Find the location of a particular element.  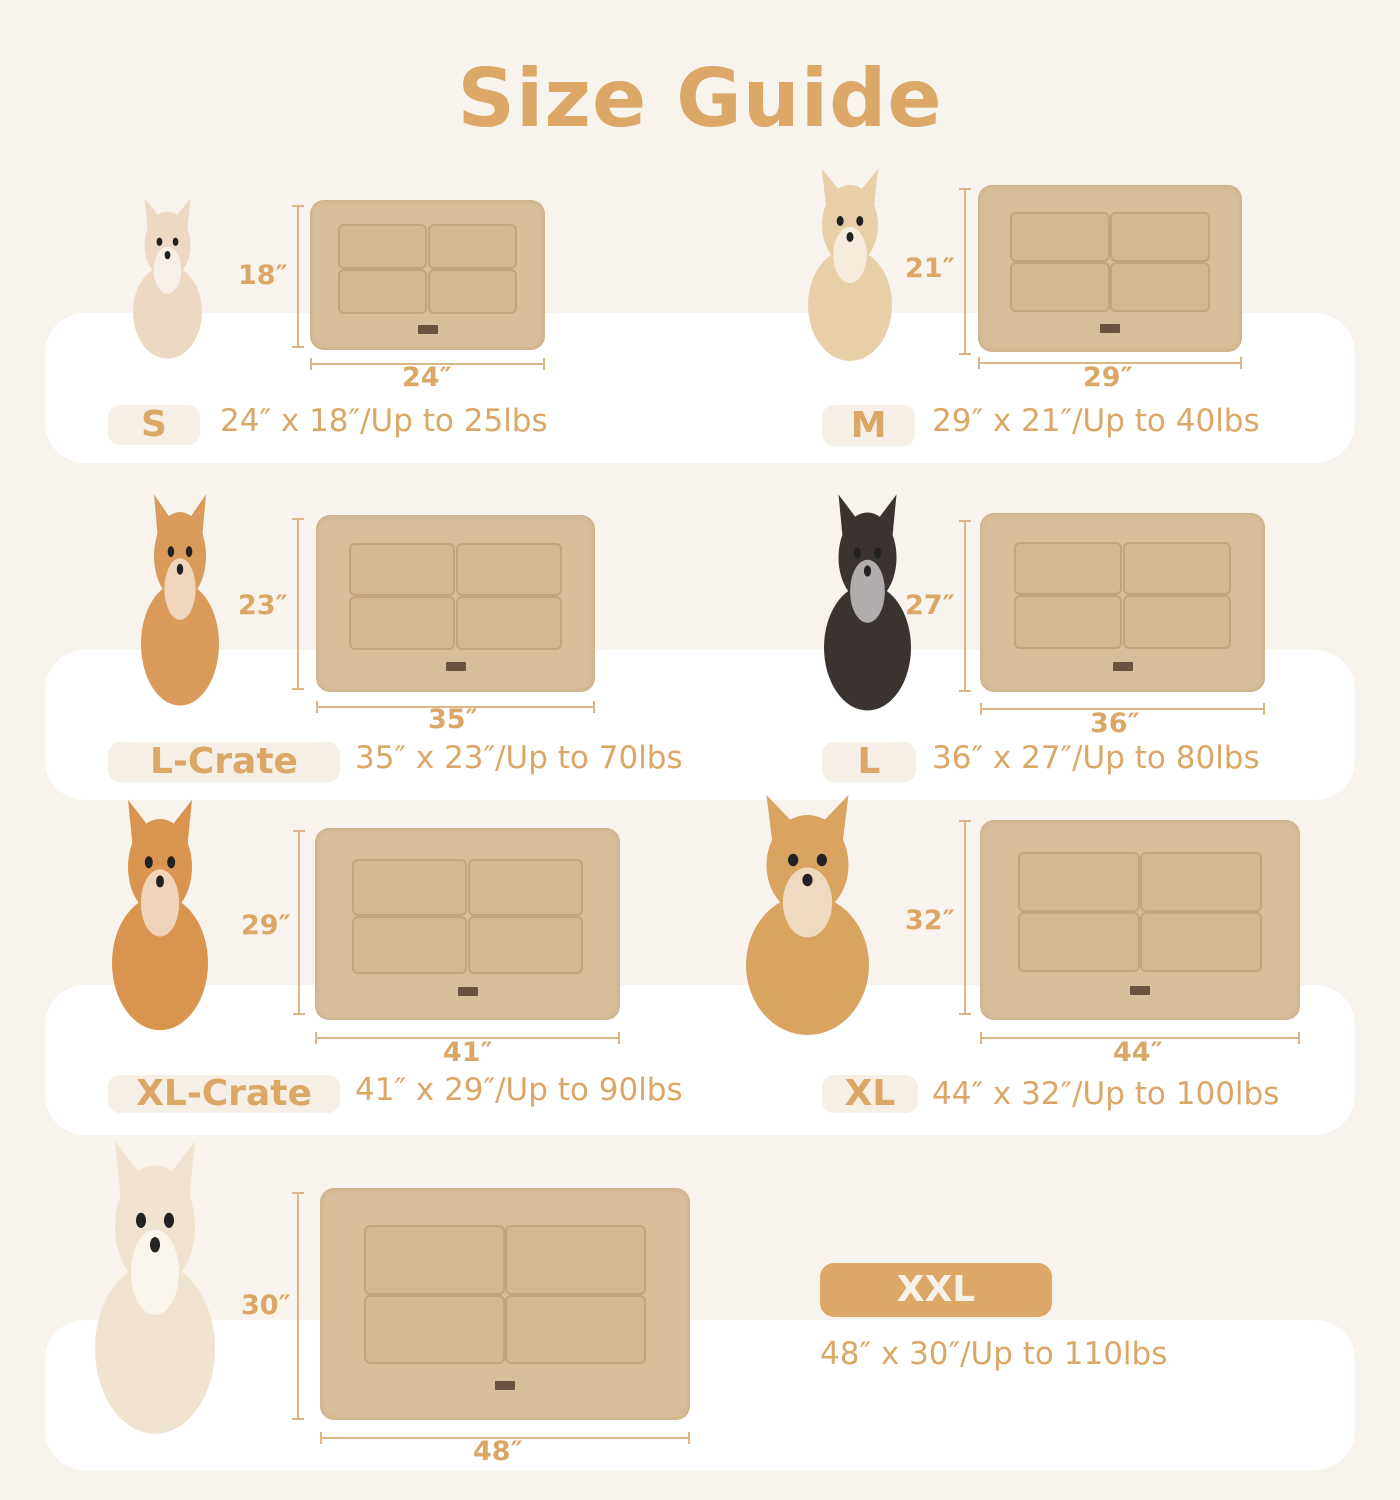

size-description: 35″ x 23″/Up to 70lbs is located at coordinates (519, 758).